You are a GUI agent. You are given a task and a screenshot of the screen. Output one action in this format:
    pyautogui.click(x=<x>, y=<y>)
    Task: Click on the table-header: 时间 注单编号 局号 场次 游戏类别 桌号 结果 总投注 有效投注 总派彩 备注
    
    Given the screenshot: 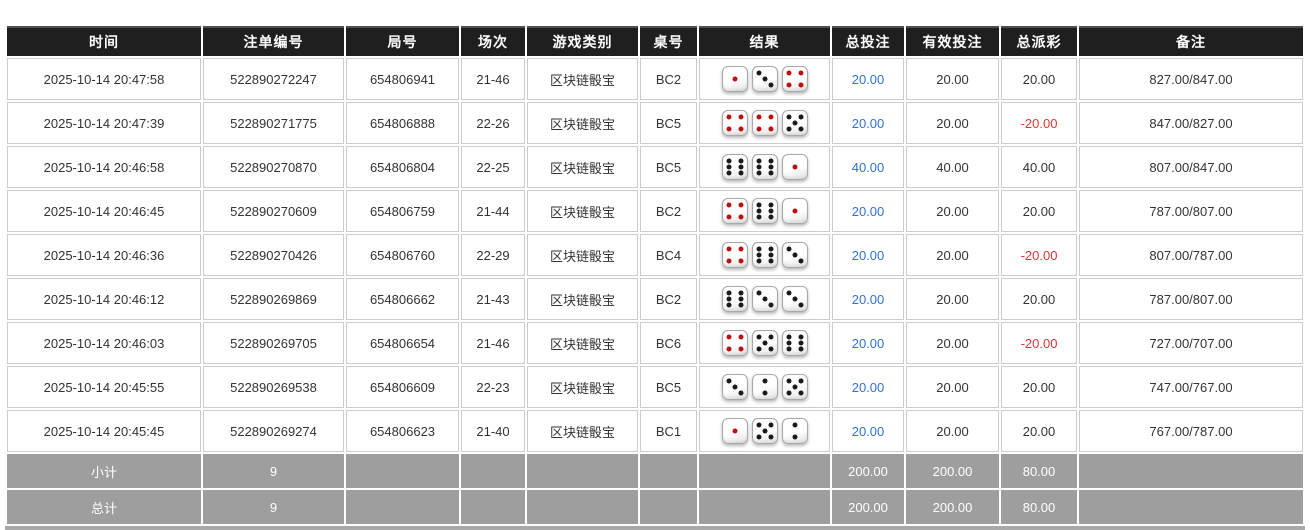 What is the action you would take?
    pyautogui.click(x=655, y=41)
    